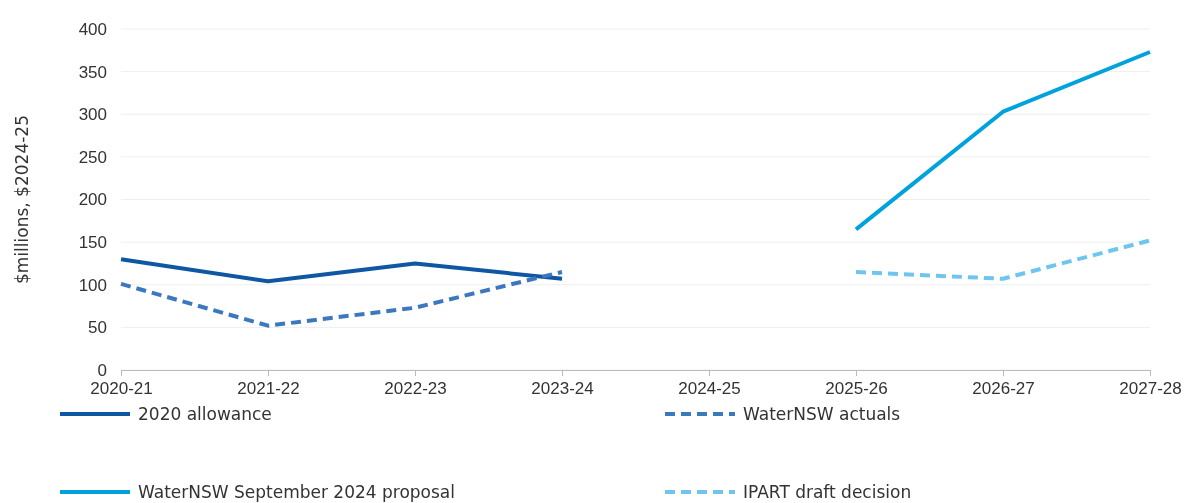  What do you see at coordinates (22, 199) in the screenshot?
I see `y-axis-title: $millions, $2024-25` at bounding box center [22, 199].